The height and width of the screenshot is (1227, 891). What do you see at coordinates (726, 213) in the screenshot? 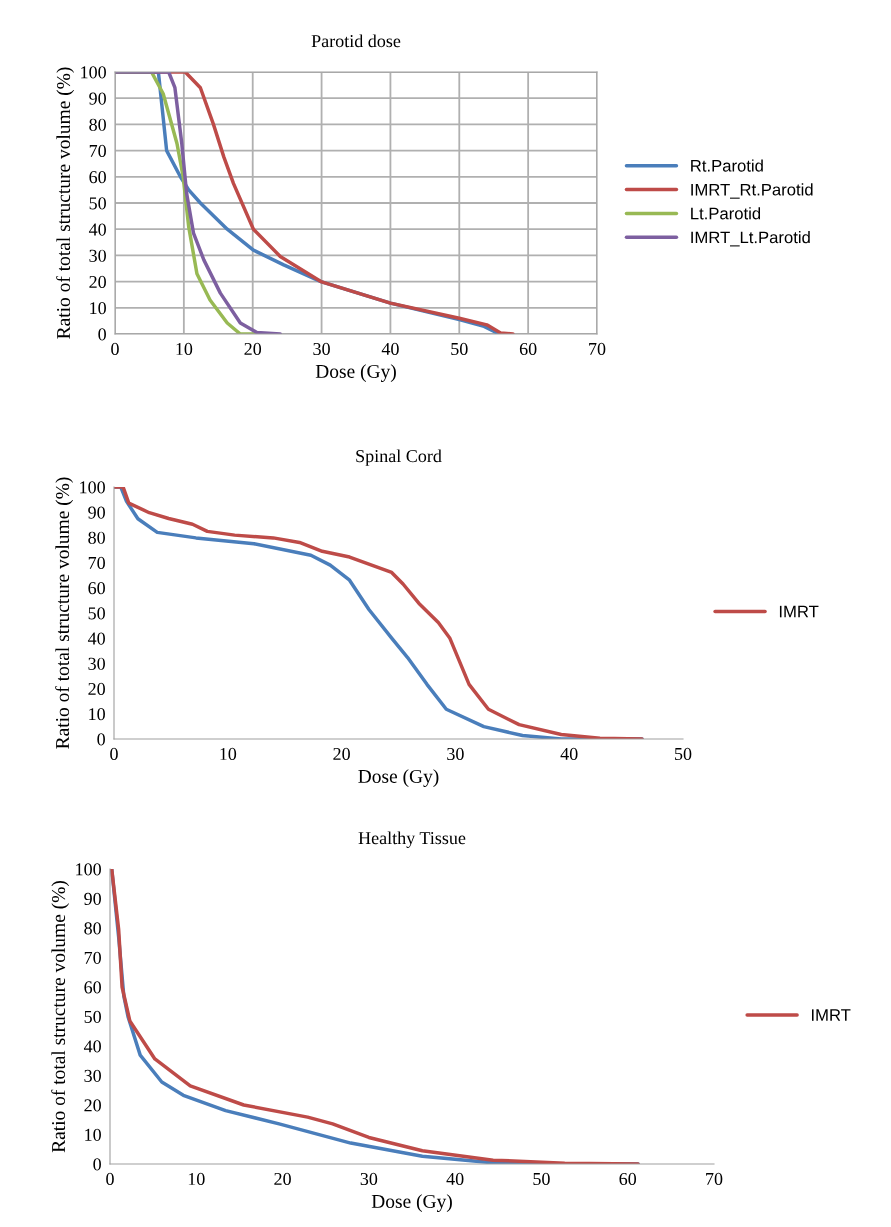
I see `legend-label: Lt.Parotid` at bounding box center [726, 213].